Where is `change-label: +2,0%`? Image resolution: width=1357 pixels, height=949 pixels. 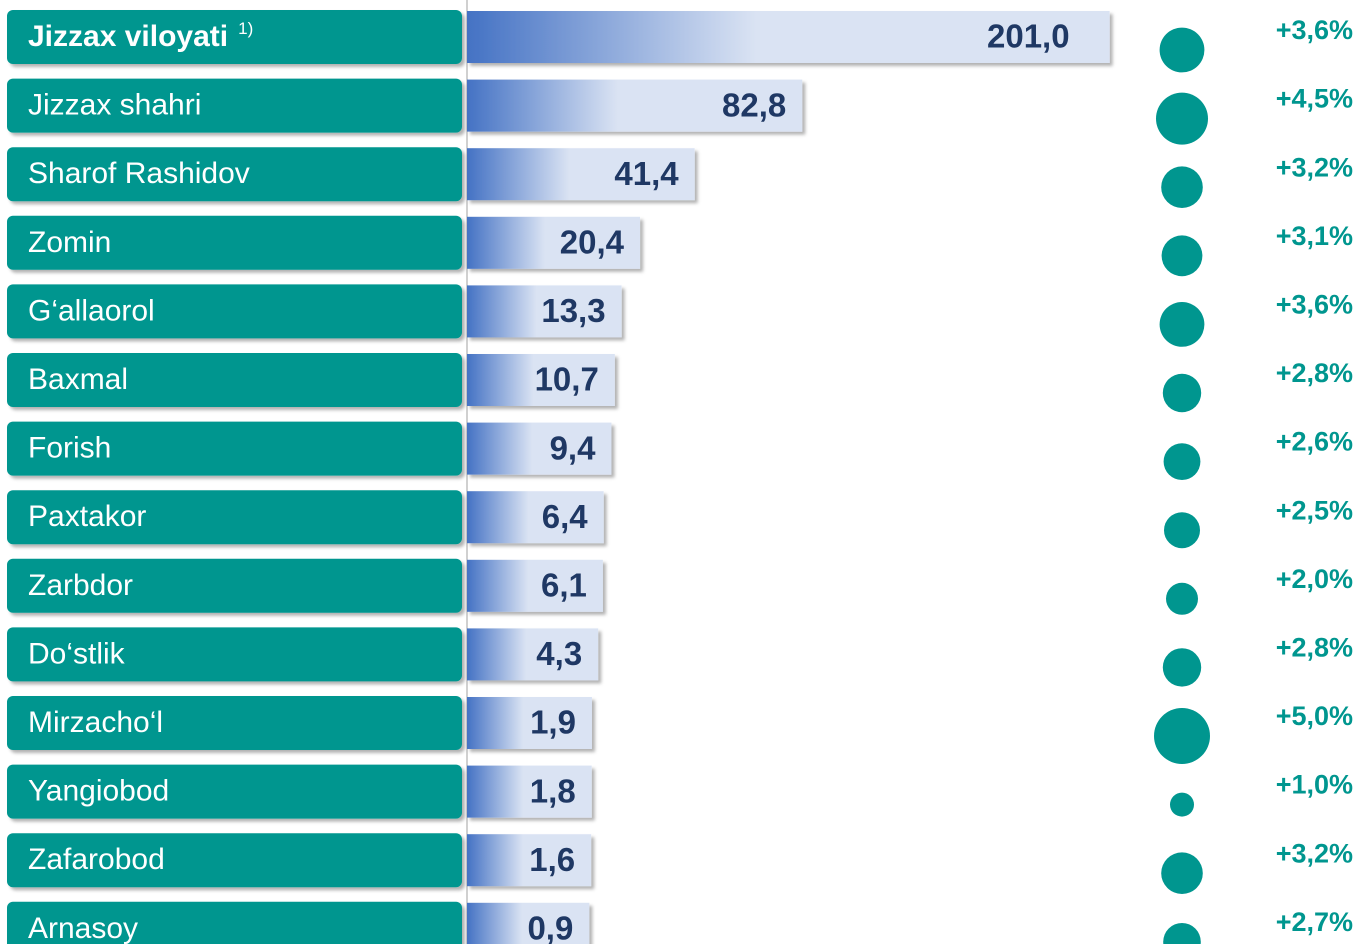
change-label: +2,0% is located at coordinates (1314, 579).